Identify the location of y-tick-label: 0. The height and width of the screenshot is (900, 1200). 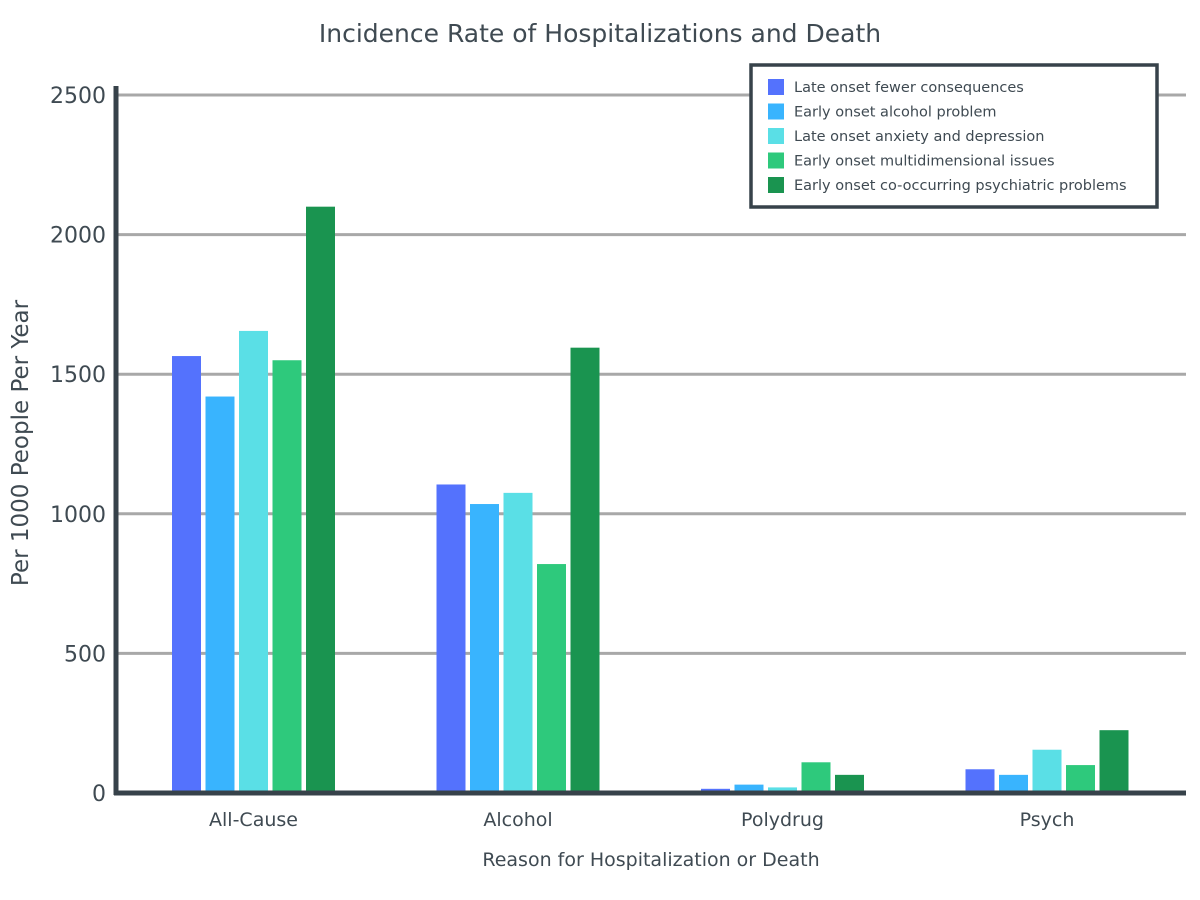
(99, 794).